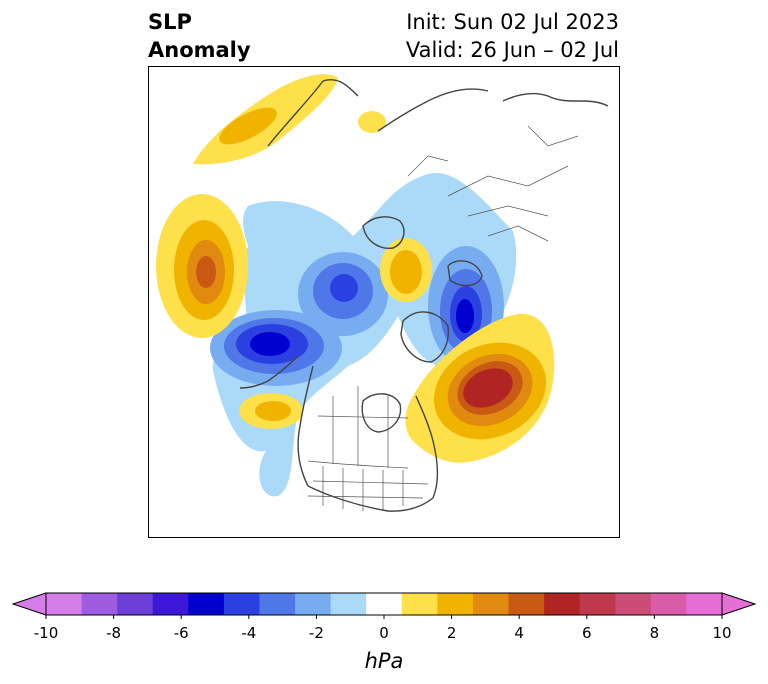 This screenshot has height=684, width=768. What do you see at coordinates (739, 604) in the screenshot?
I see `colorbar-extend-right` at bounding box center [739, 604].